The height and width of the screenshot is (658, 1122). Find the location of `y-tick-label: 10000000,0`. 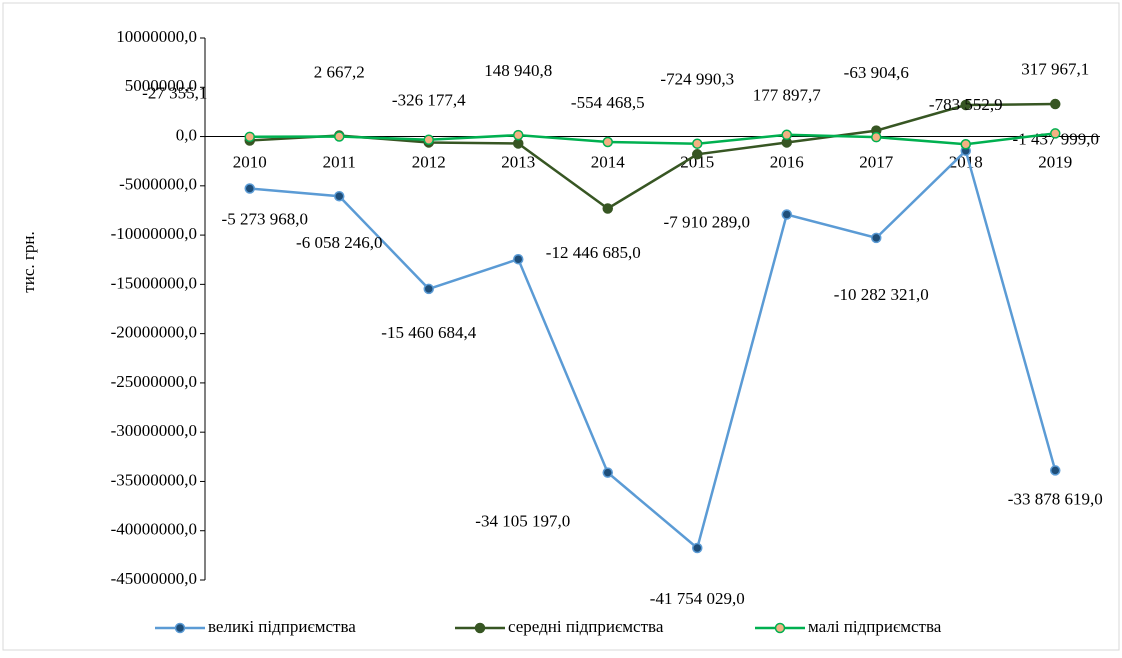

y-tick-label: 10000000,0 is located at coordinates (156, 36).